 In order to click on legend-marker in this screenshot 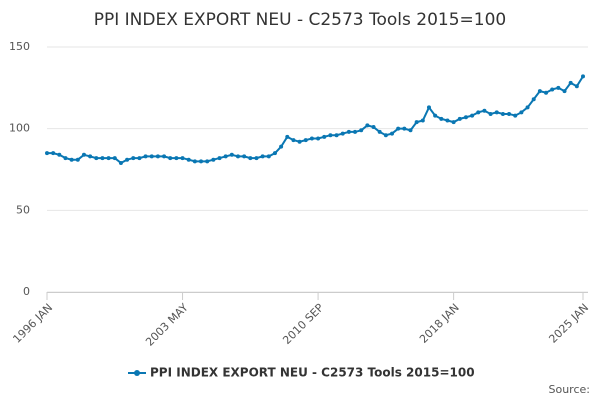, I will do `click(137, 373)`.